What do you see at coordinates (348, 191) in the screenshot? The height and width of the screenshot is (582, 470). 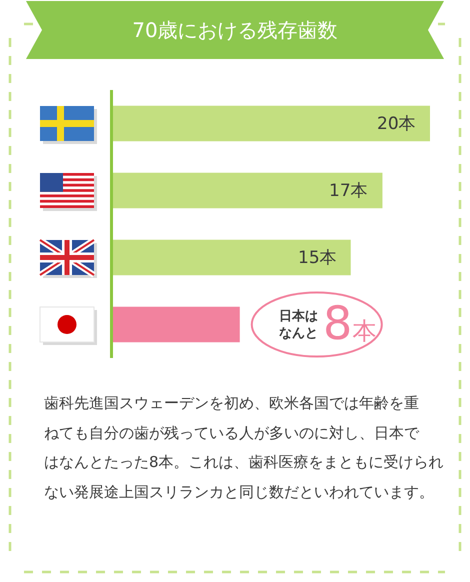 I see `data-label: 17本` at bounding box center [348, 191].